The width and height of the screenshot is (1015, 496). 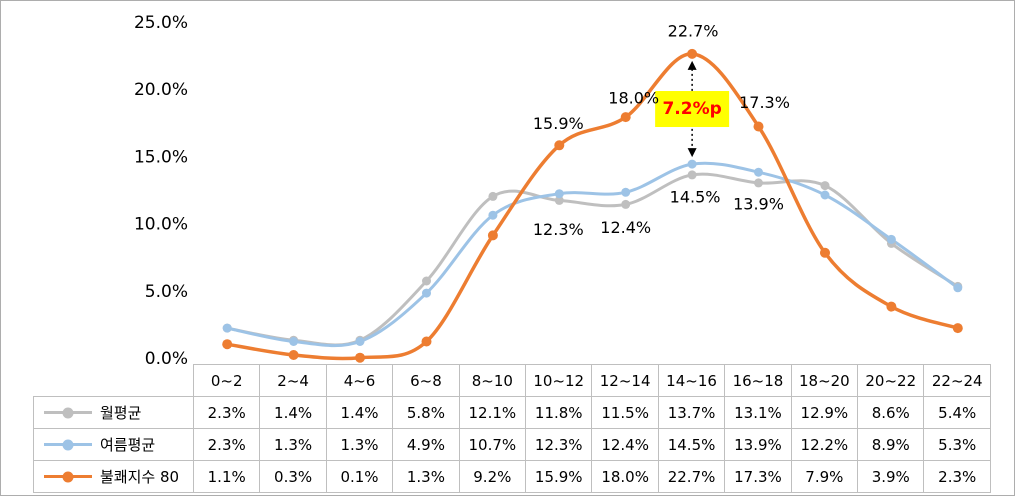 I want to click on annotation-box, so click(x=692, y=109).